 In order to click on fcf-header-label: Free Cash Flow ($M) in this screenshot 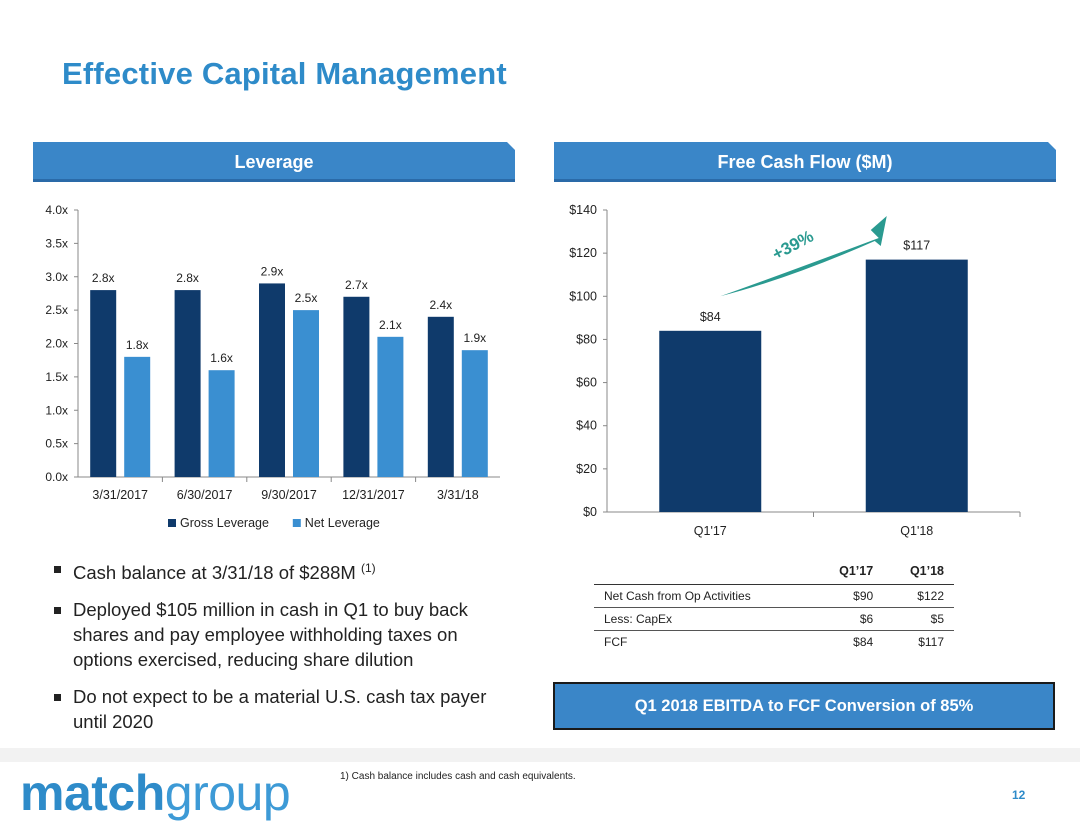, I will do `click(805, 161)`.